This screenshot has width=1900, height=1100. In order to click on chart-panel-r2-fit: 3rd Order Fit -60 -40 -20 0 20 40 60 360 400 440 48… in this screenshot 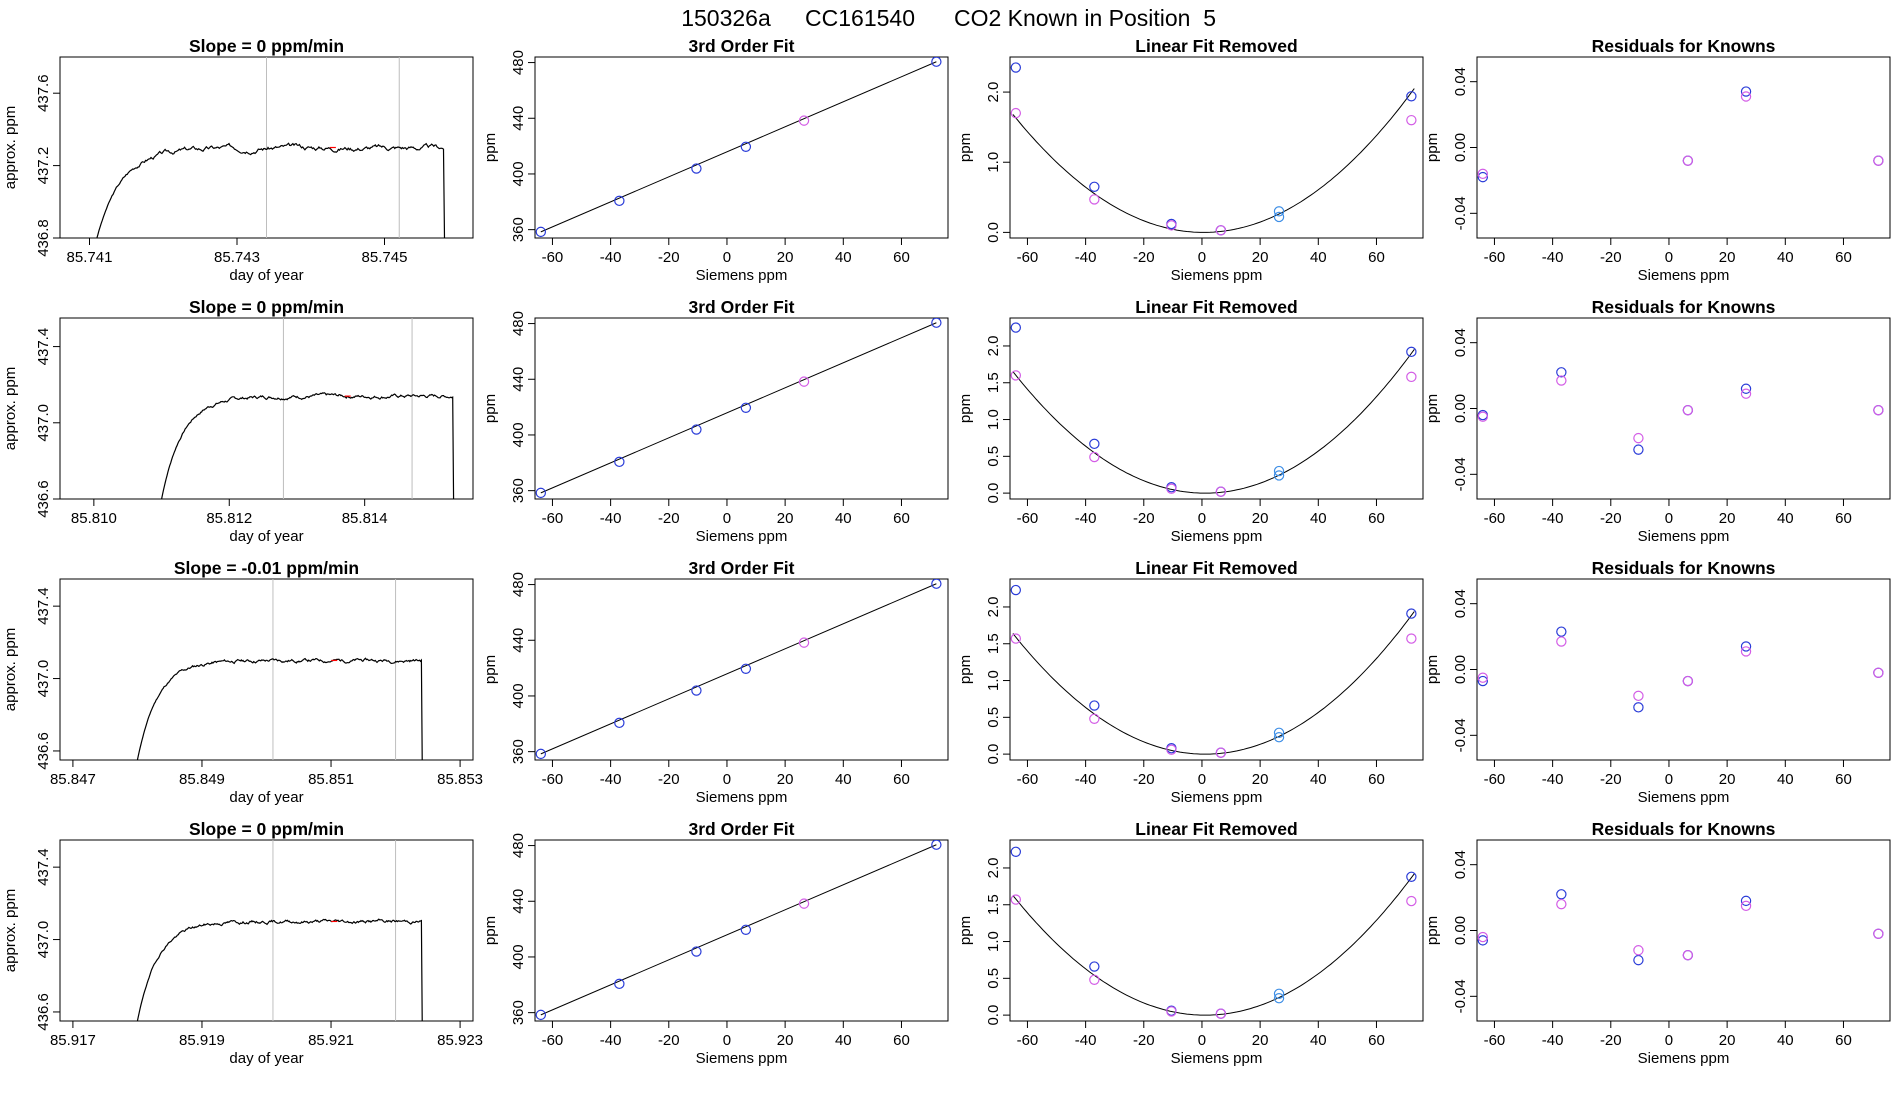, I will do `click(715, 421)`.